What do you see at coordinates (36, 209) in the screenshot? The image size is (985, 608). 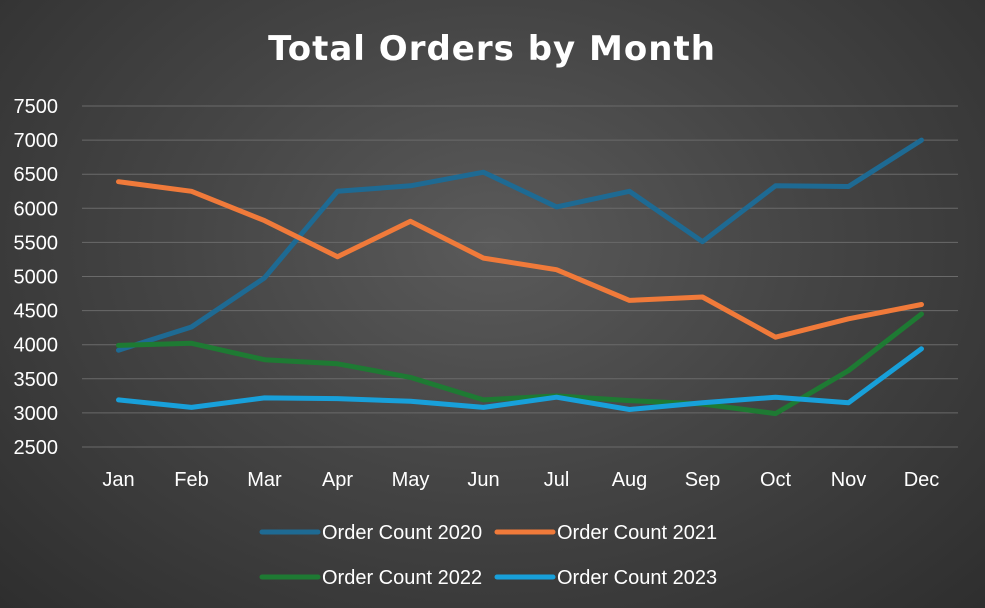 I see `y-tick-label: 6000` at bounding box center [36, 209].